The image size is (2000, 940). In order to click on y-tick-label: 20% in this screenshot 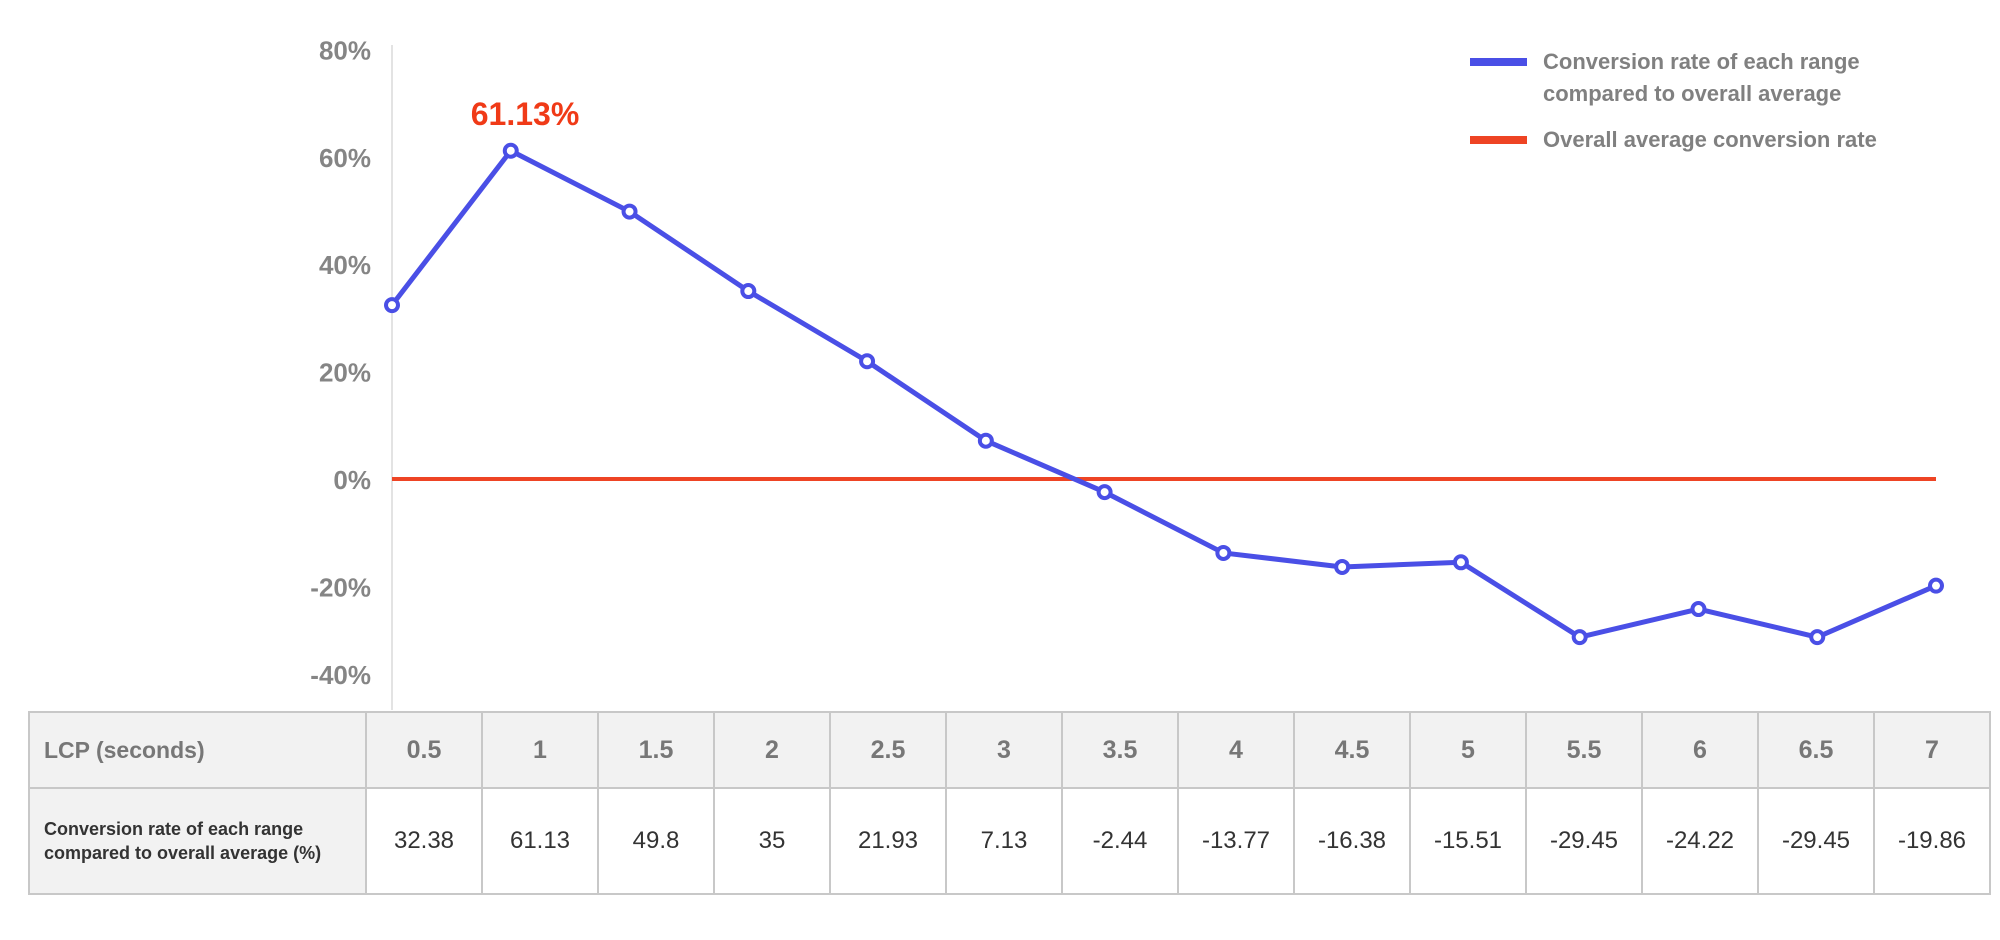, I will do `click(345, 373)`.